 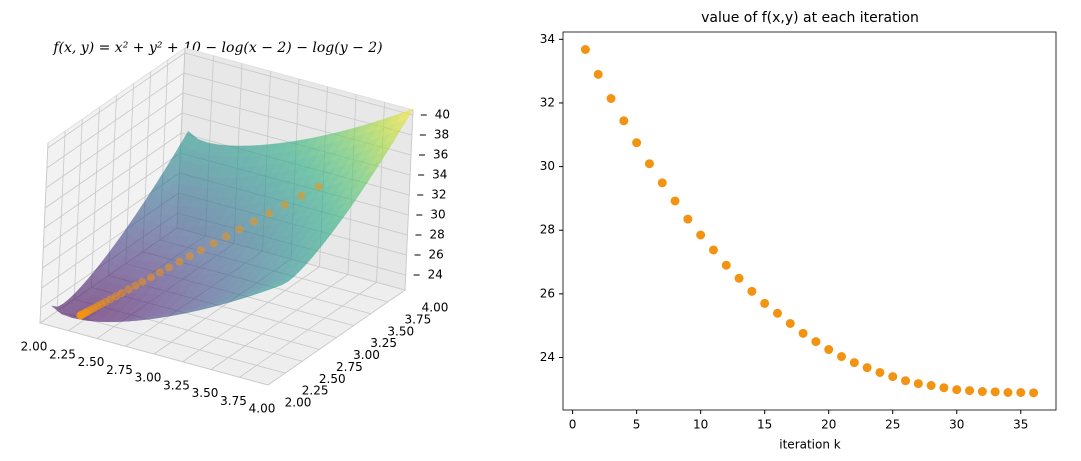 What do you see at coordinates (547, 102) in the screenshot?
I see `y-tick-label: 32` at bounding box center [547, 102].